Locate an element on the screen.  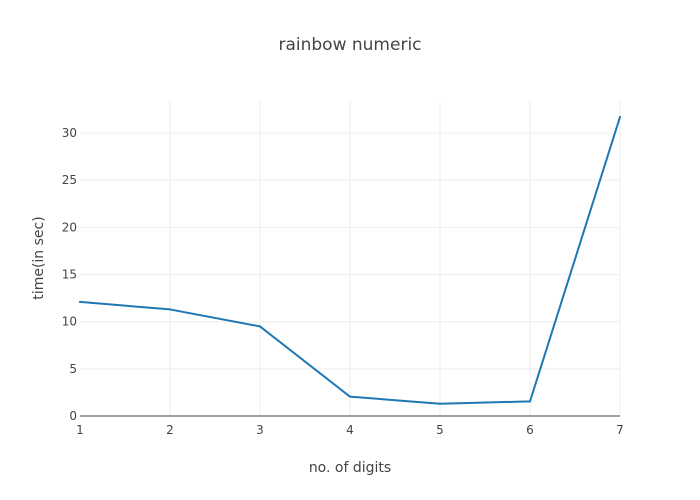
x-tick-label: 3 is located at coordinates (260, 430).